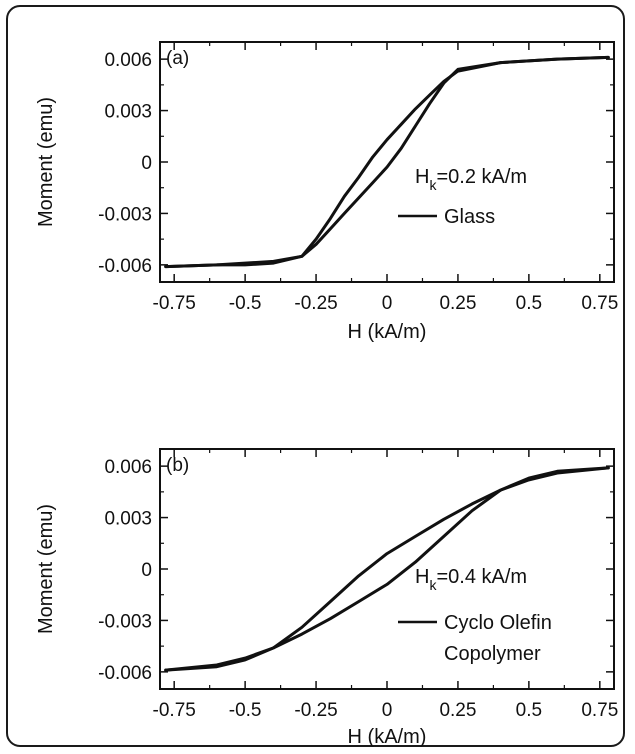 The width and height of the screenshot is (635, 754). What do you see at coordinates (245, 303) in the screenshot?
I see `panel-a-x-tick-label: -0.5` at bounding box center [245, 303].